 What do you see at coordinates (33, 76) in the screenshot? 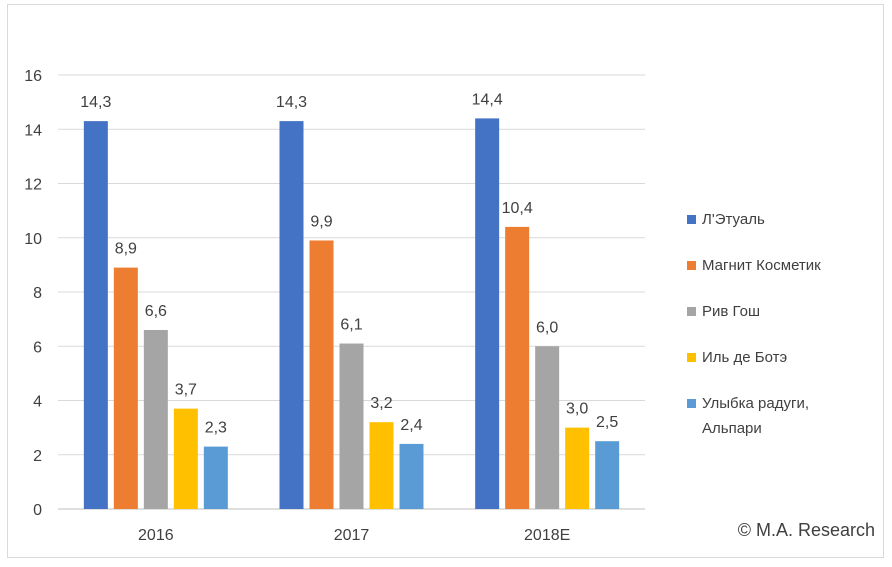
I see `y-tick-label: 16` at bounding box center [33, 76].